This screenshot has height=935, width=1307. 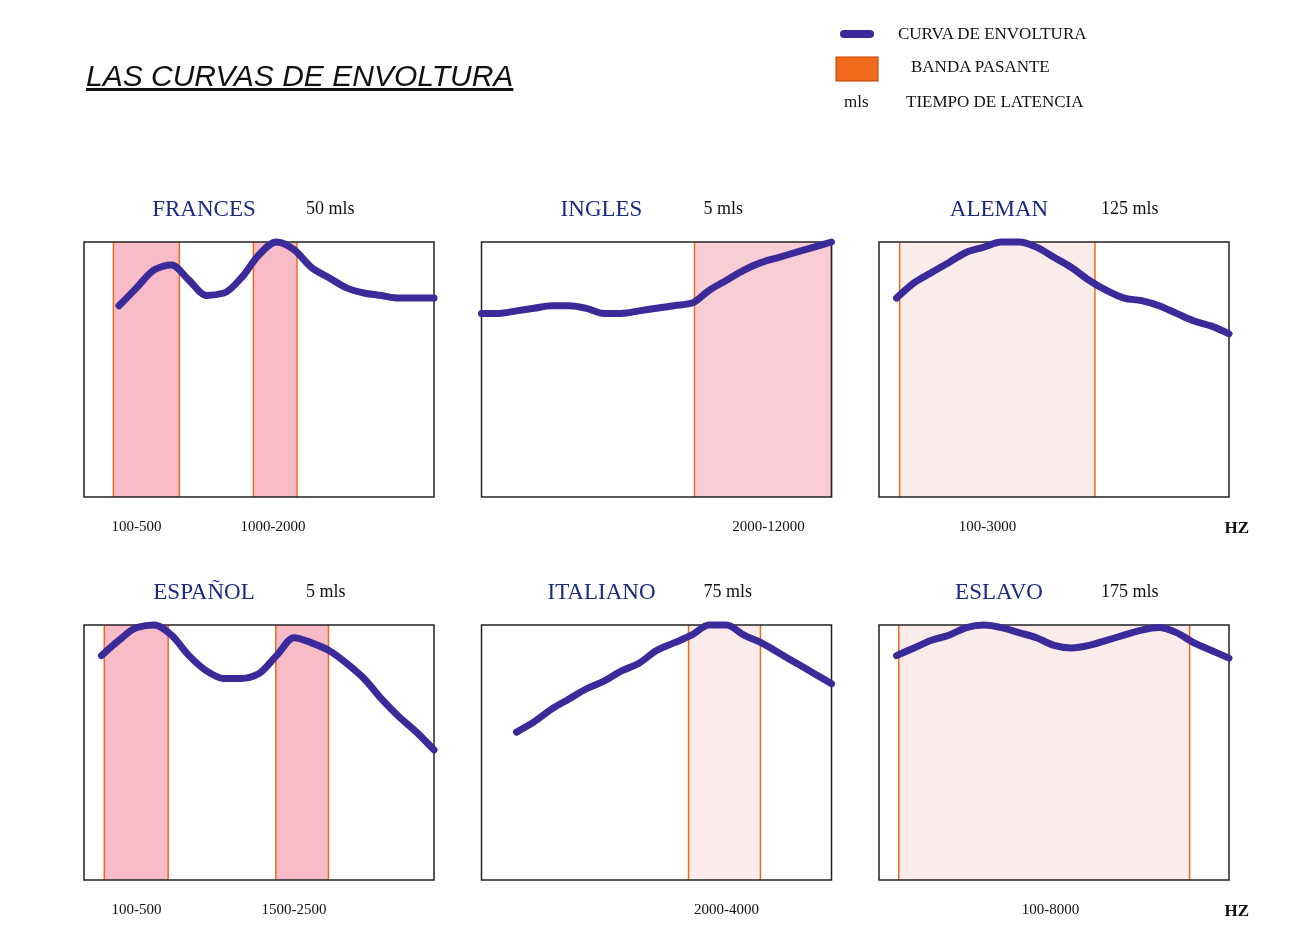 I want to click on chart-subtitle: 50 mls, so click(x=330, y=208).